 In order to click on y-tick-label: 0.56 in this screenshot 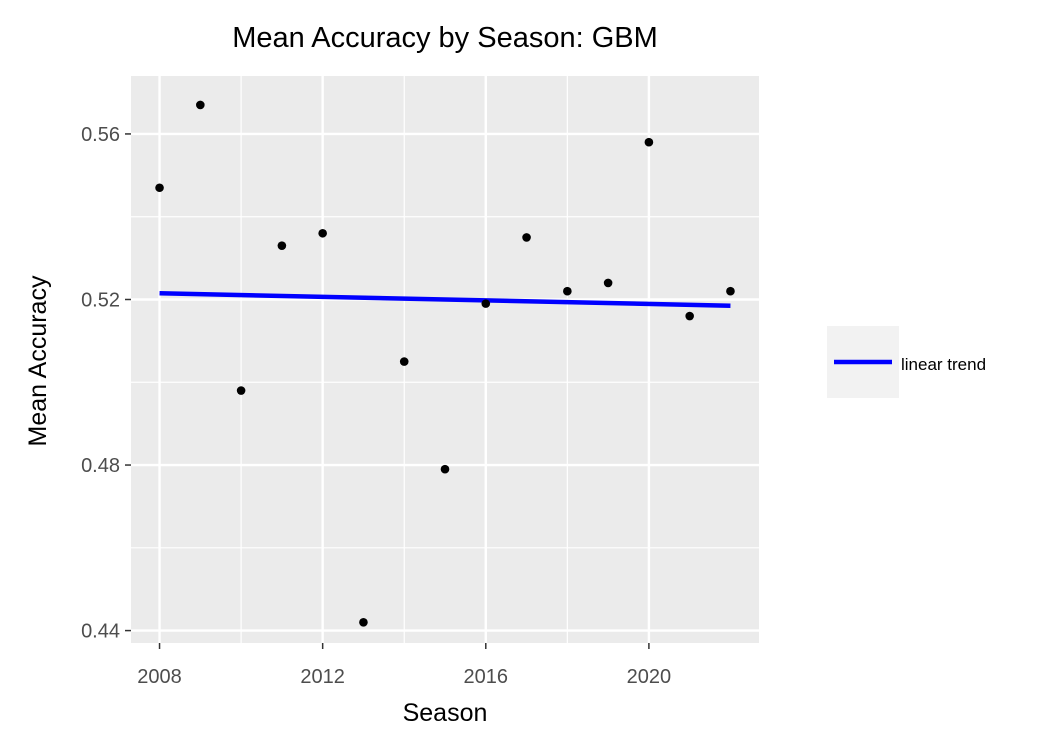, I will do `click(100, 135)`.